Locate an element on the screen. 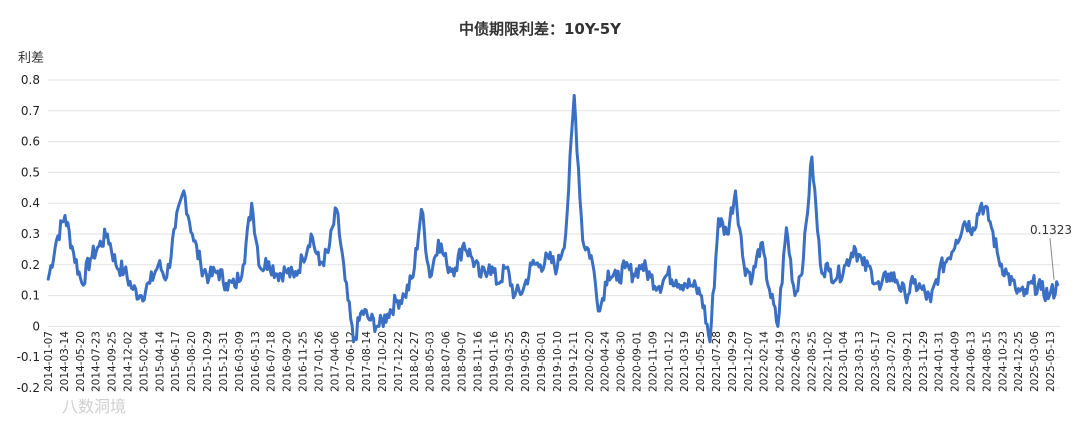 This screenshot has width=1080, height=425. x-tick-label: 2024-04-09 is located at coordinates (956, 361).